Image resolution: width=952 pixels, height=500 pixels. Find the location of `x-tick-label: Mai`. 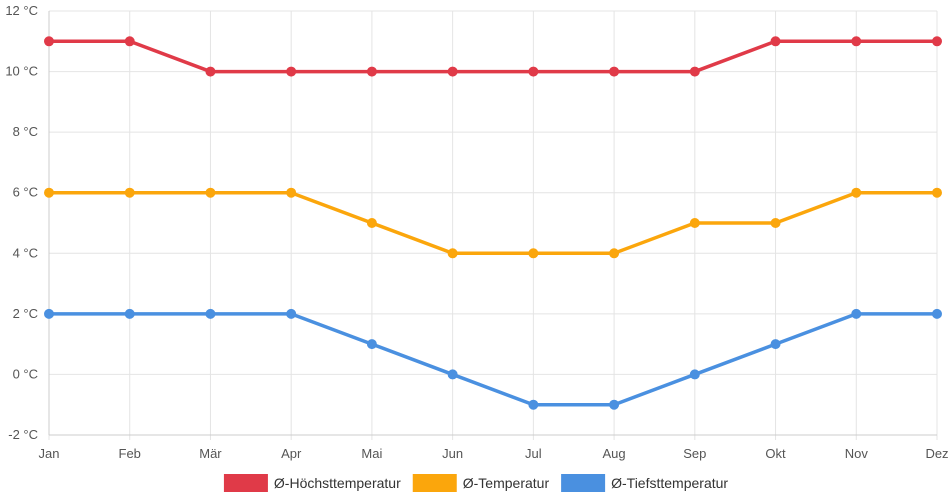

x-tick-label: Mai is located at coordinates (371, 453).